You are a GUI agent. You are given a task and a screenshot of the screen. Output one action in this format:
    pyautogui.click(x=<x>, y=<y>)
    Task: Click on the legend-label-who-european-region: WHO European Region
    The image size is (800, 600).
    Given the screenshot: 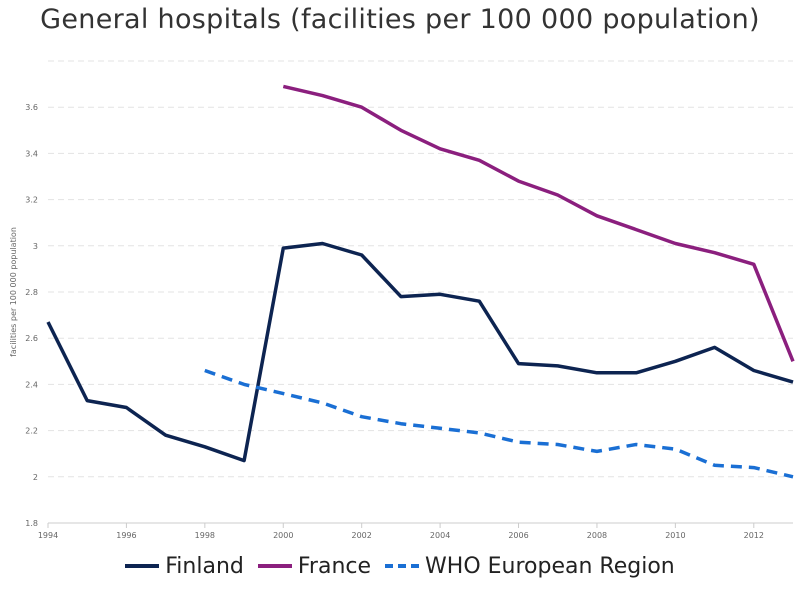 What is the action you would take?
    pyautogui.click(x=550, y=566)
    